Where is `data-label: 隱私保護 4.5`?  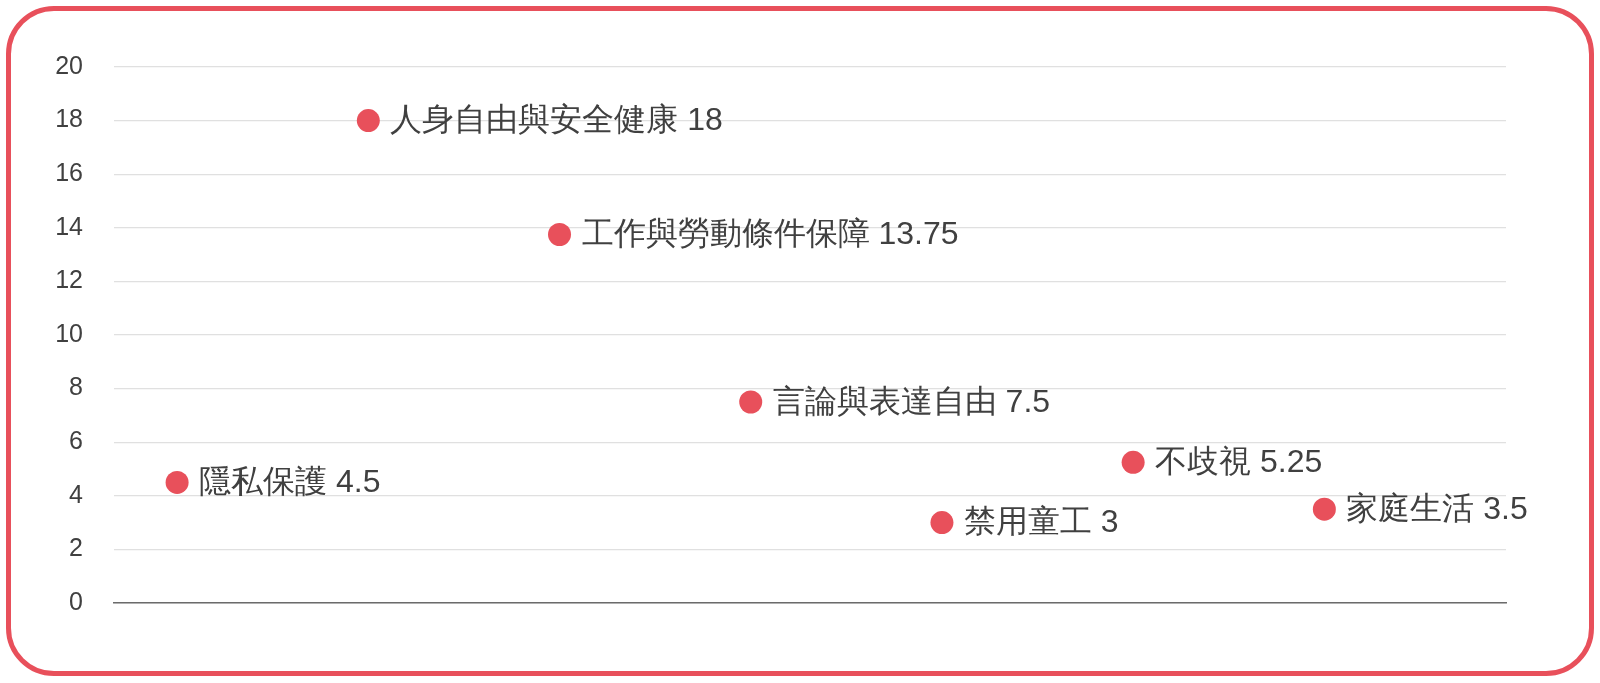
data-label: 隱私保護 4.5 is located at coordinates (290, 481).